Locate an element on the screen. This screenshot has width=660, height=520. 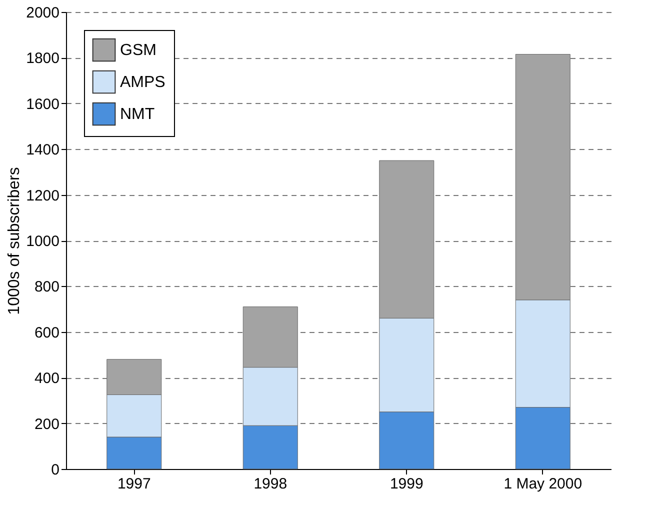
y-tick-label: 600 is located at coordinates (47, 333).